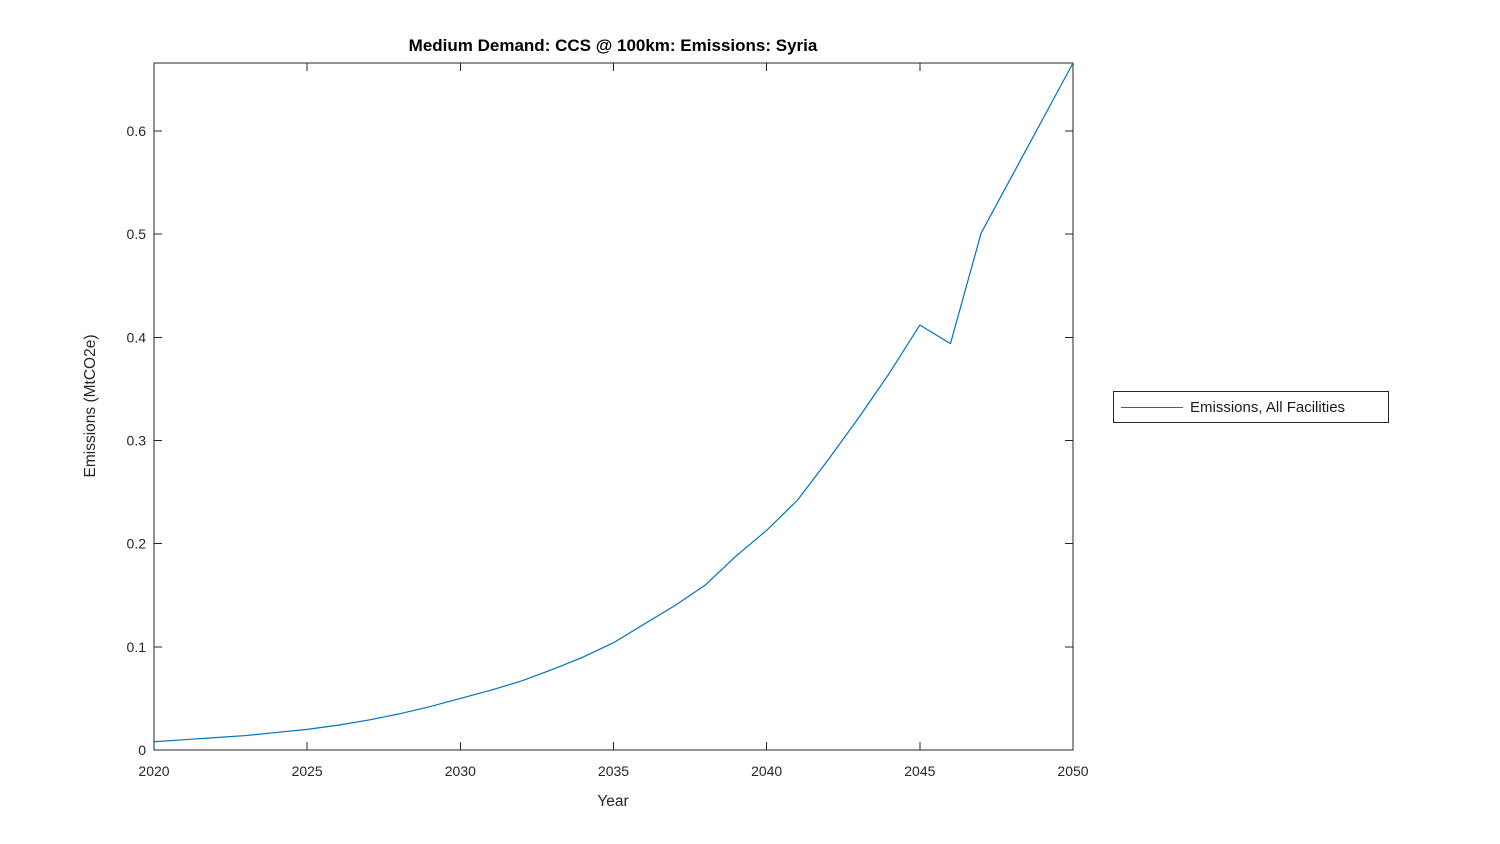 This screenshot has width=1500, height=844. I want to click on x-tick-label: 2025, so click(307, 771).